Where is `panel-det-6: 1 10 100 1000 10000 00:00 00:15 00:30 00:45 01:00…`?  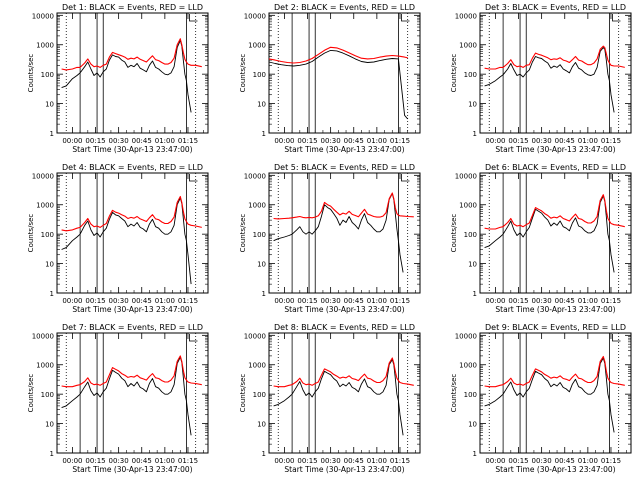
panel-det-6: 1 10 100 1000 10000 00:00 00:15 00:30 00:45 01:00… is located at coordinates (541, 238).